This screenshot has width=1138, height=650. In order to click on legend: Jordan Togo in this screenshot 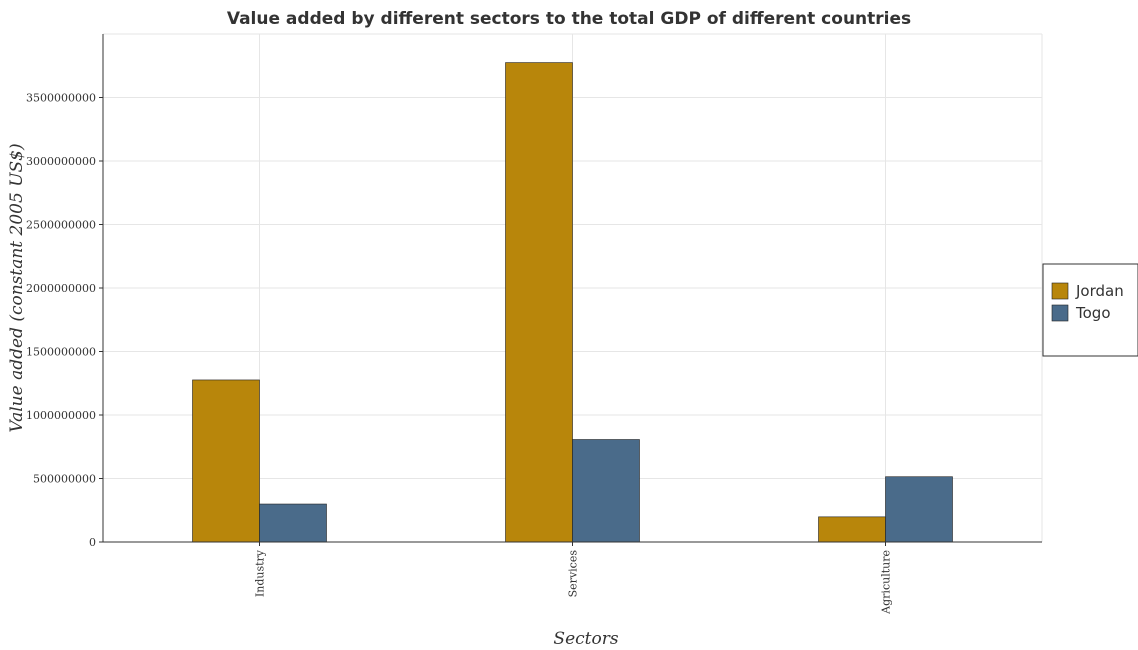, I will do `click(1090, 310)`.